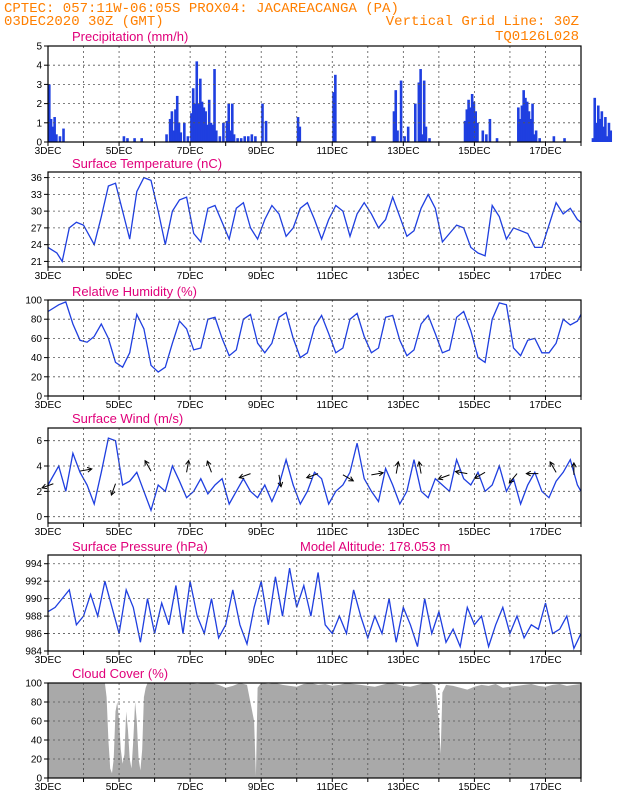 The width and height of the screenshot is (618, 800). What do you see at coordinates (375, 546) in the screenshot?
I see `model-altitude-label: Model Altitude: 178.053 m` at bounding box center [375, 546].